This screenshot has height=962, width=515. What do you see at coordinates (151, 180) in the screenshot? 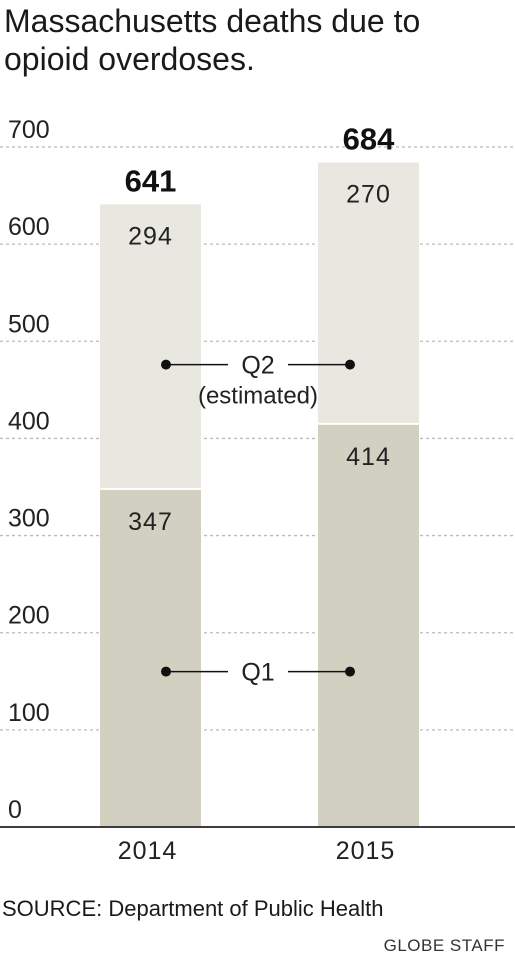
I see `total-label-2014: 641` at bounding box center [151, 180].